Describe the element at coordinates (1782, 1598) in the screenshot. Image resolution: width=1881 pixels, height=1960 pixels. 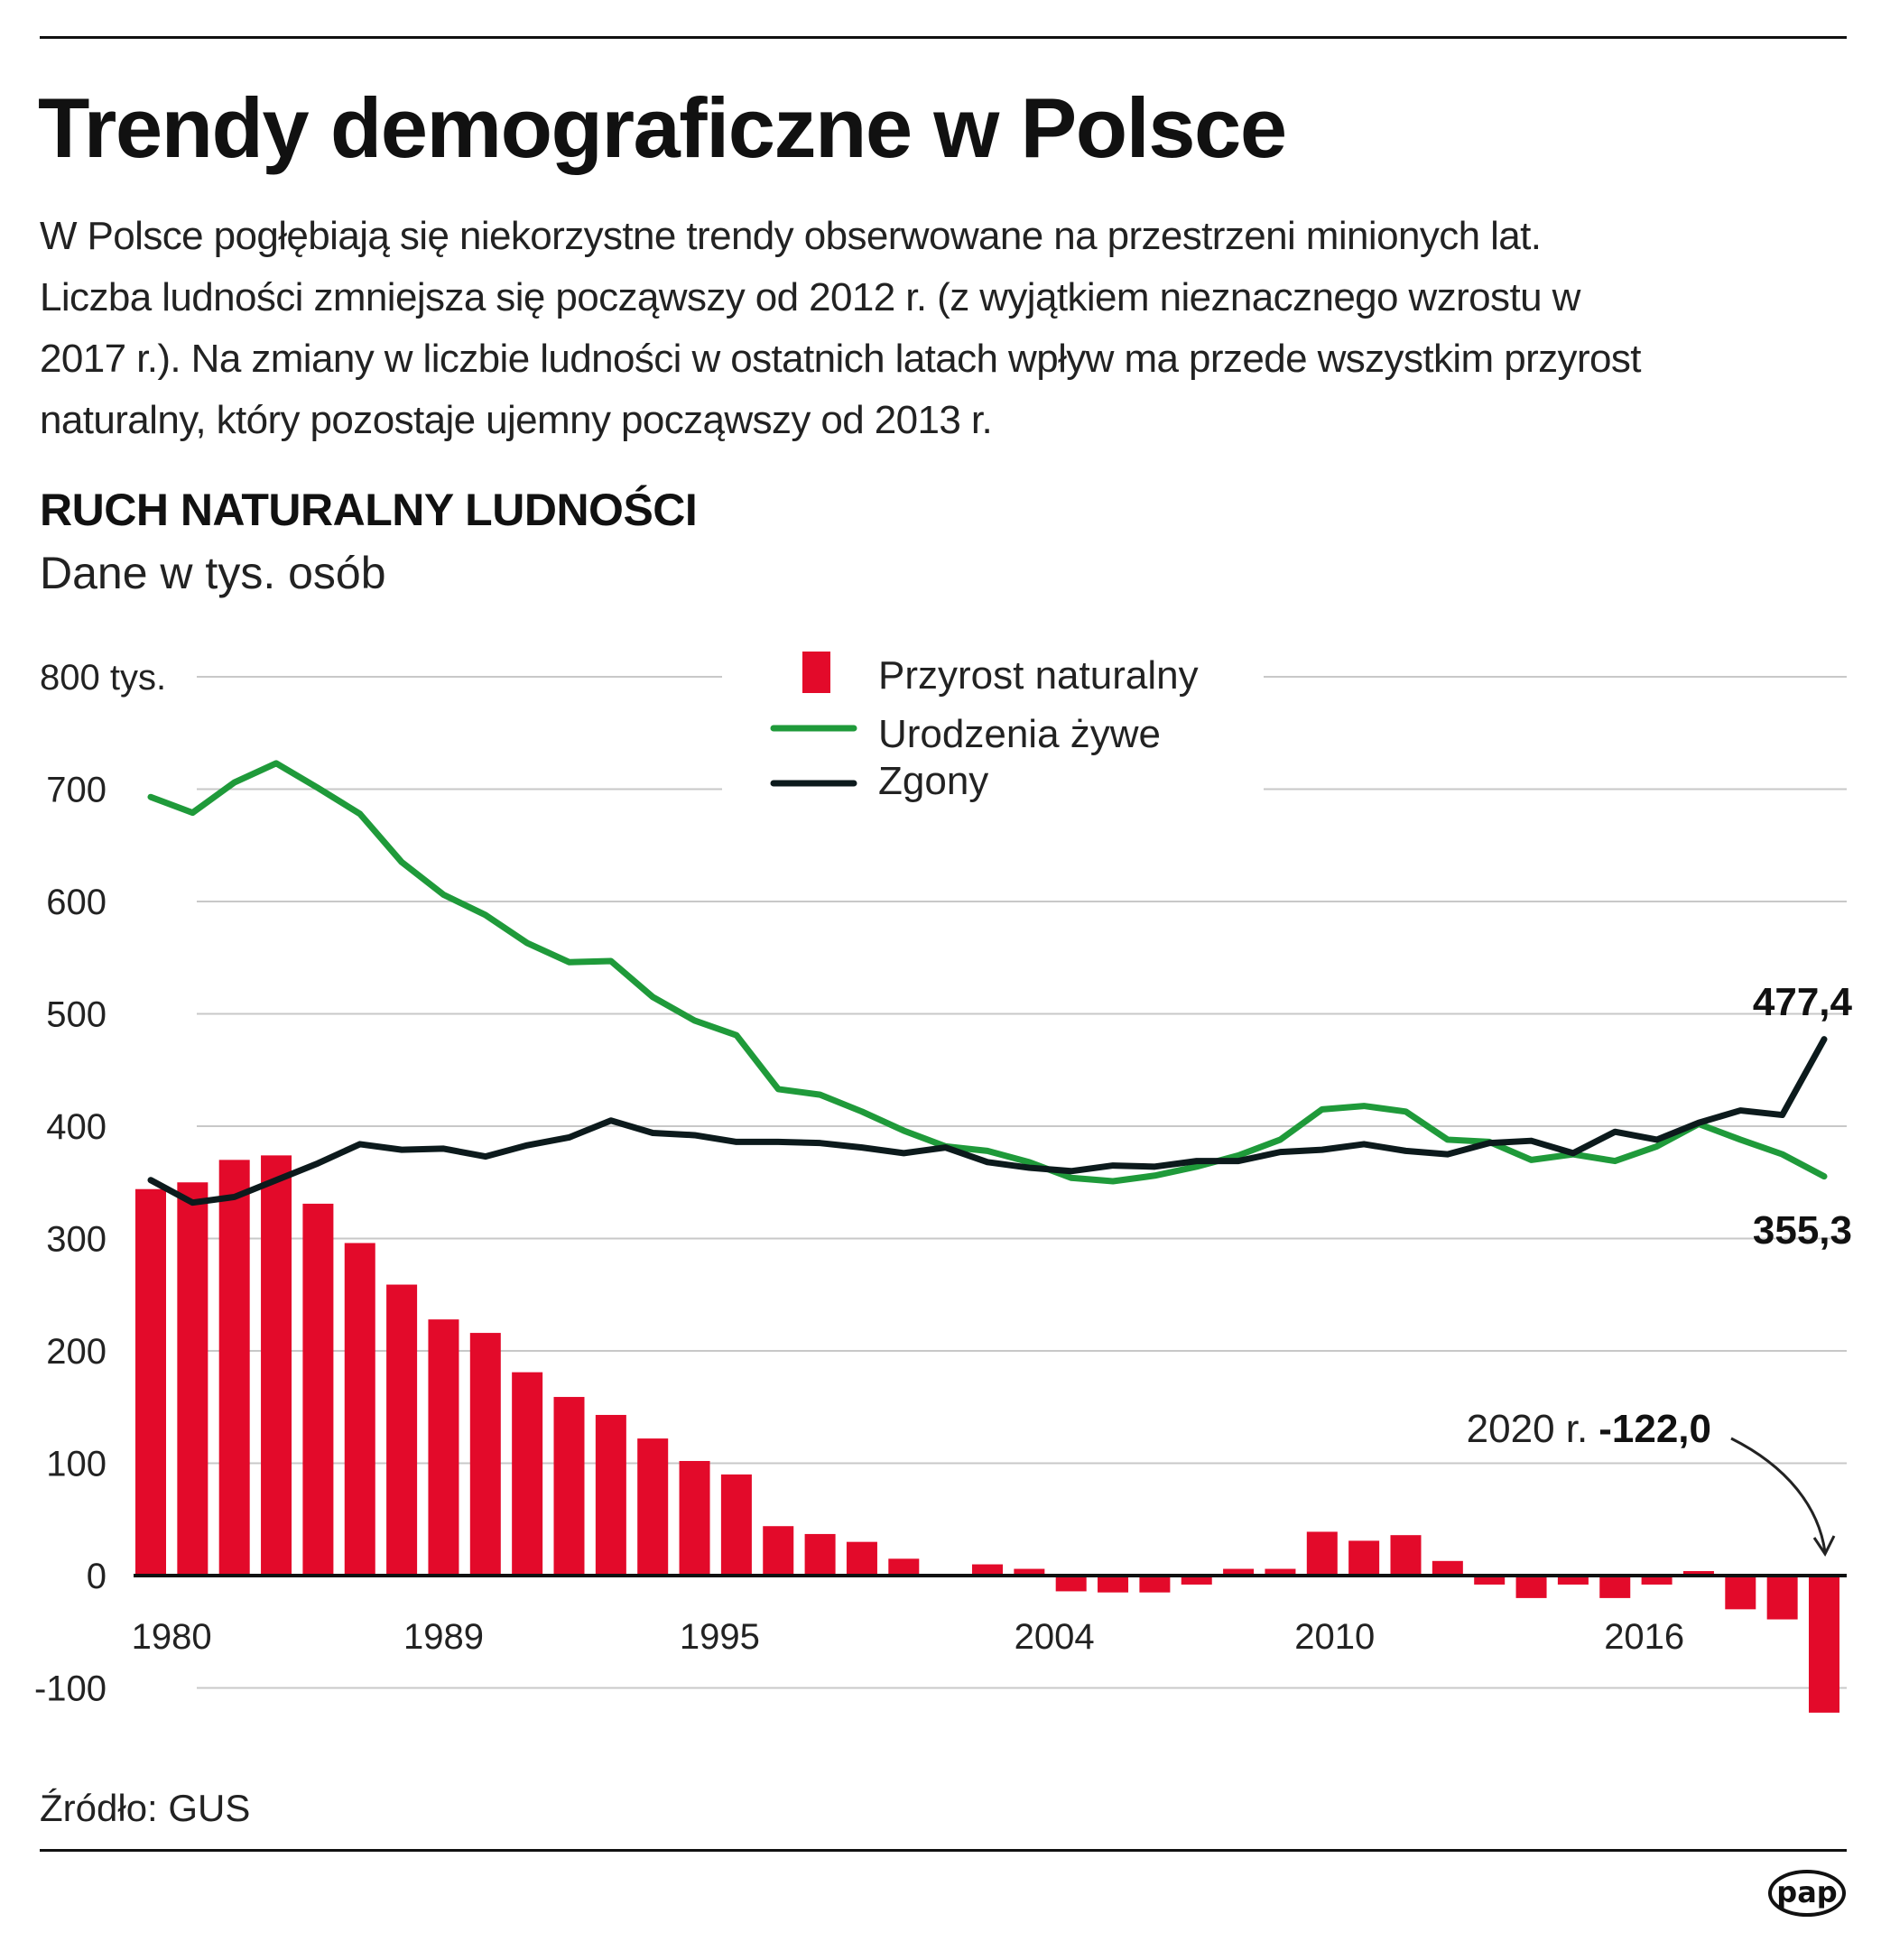
I see `bar-2019` at that location.